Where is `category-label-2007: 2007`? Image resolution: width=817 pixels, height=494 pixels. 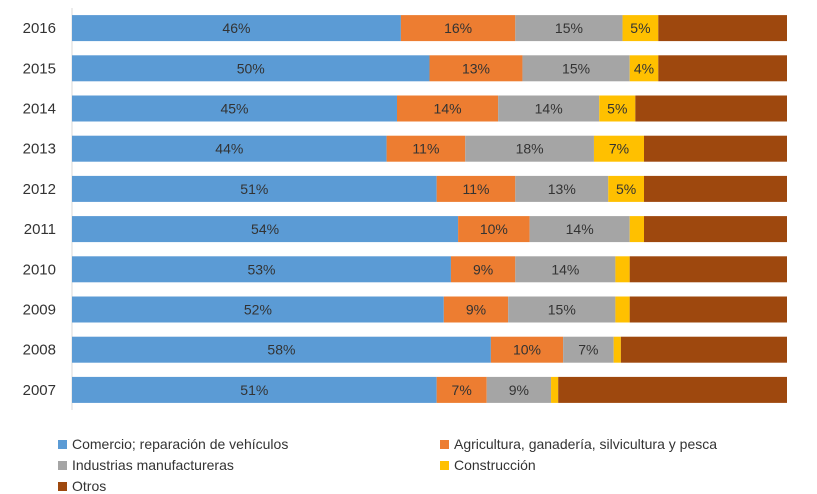
category-label-2007: 2007 is located at coordinates (39, 390).